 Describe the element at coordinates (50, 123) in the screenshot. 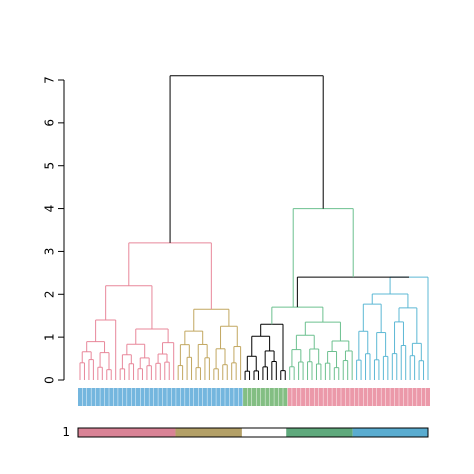

I see `y-tick-label: 6` at that location.